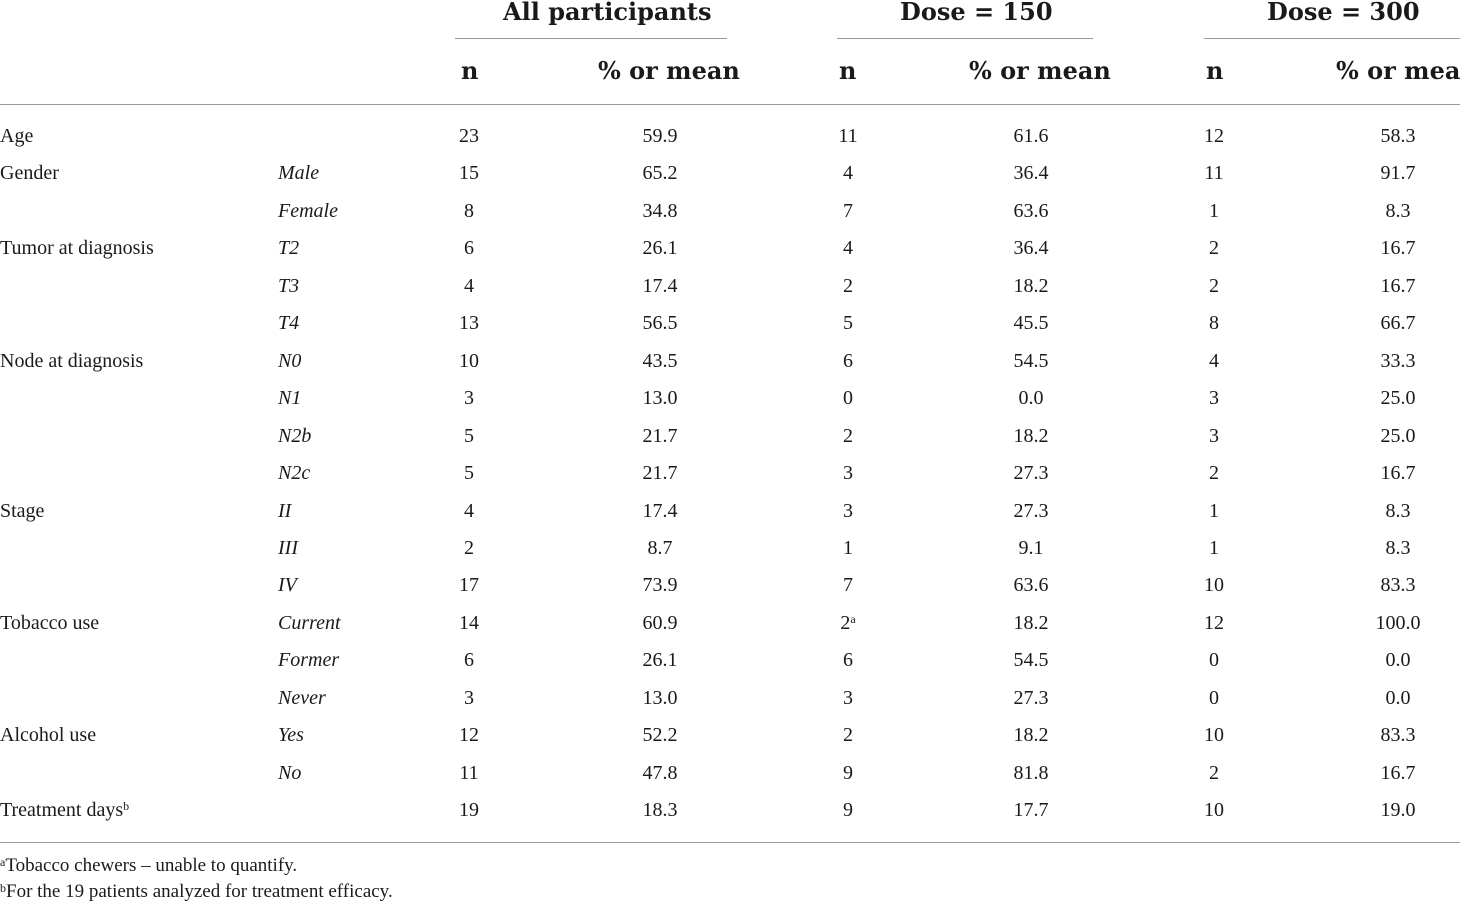 Image resolution: width=1460 pixels, height=904 pixels. What do you see at coordinates (1031, 548) in the screenshot?
I see `cell-value: 9.1` at bounding box center [1031, 548].